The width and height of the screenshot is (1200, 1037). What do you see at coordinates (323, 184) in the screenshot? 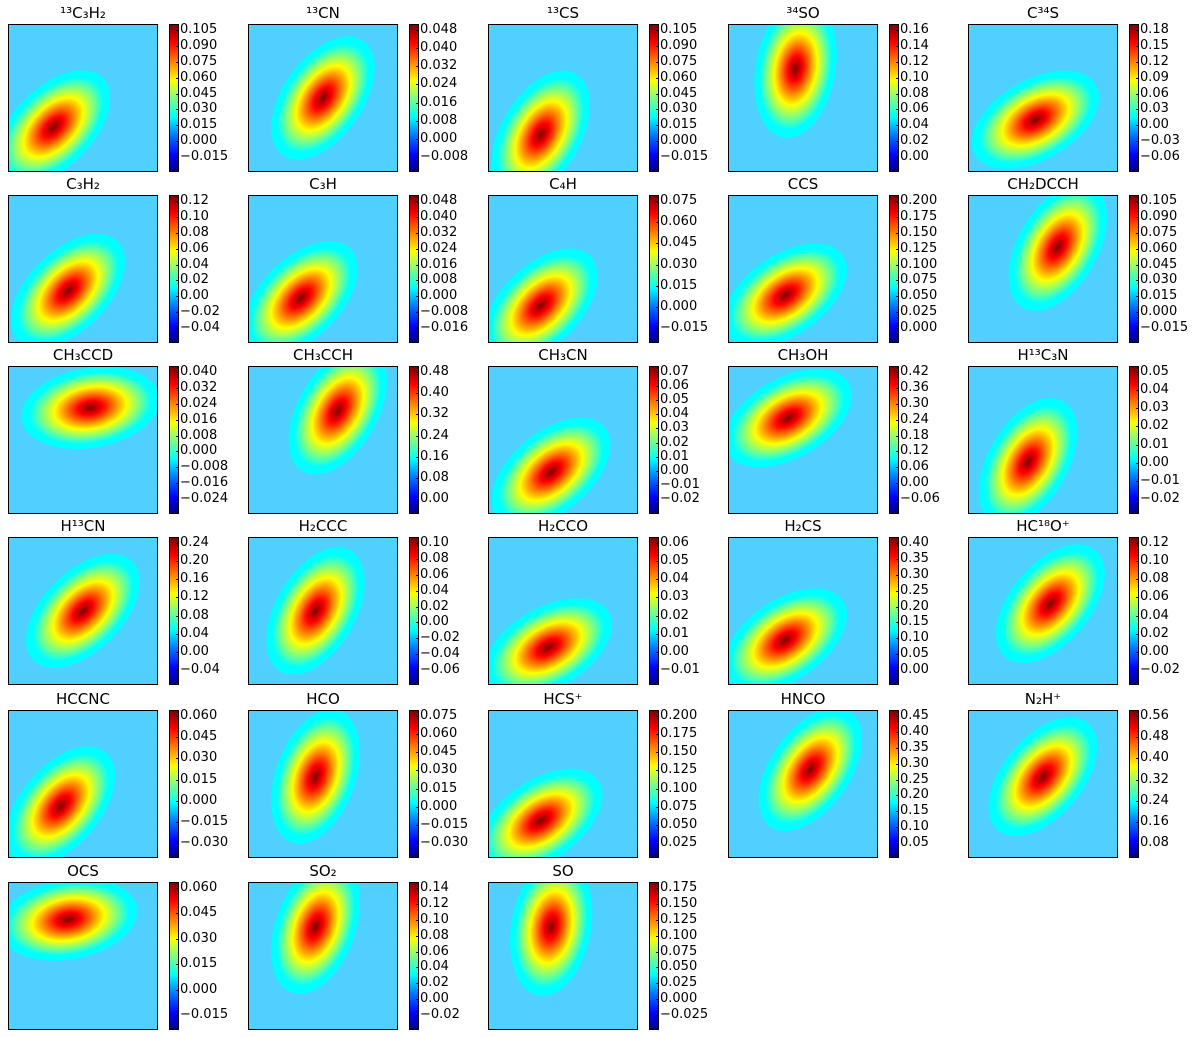
I see `panel-title: C₃H` at bounding box center [323, 184].